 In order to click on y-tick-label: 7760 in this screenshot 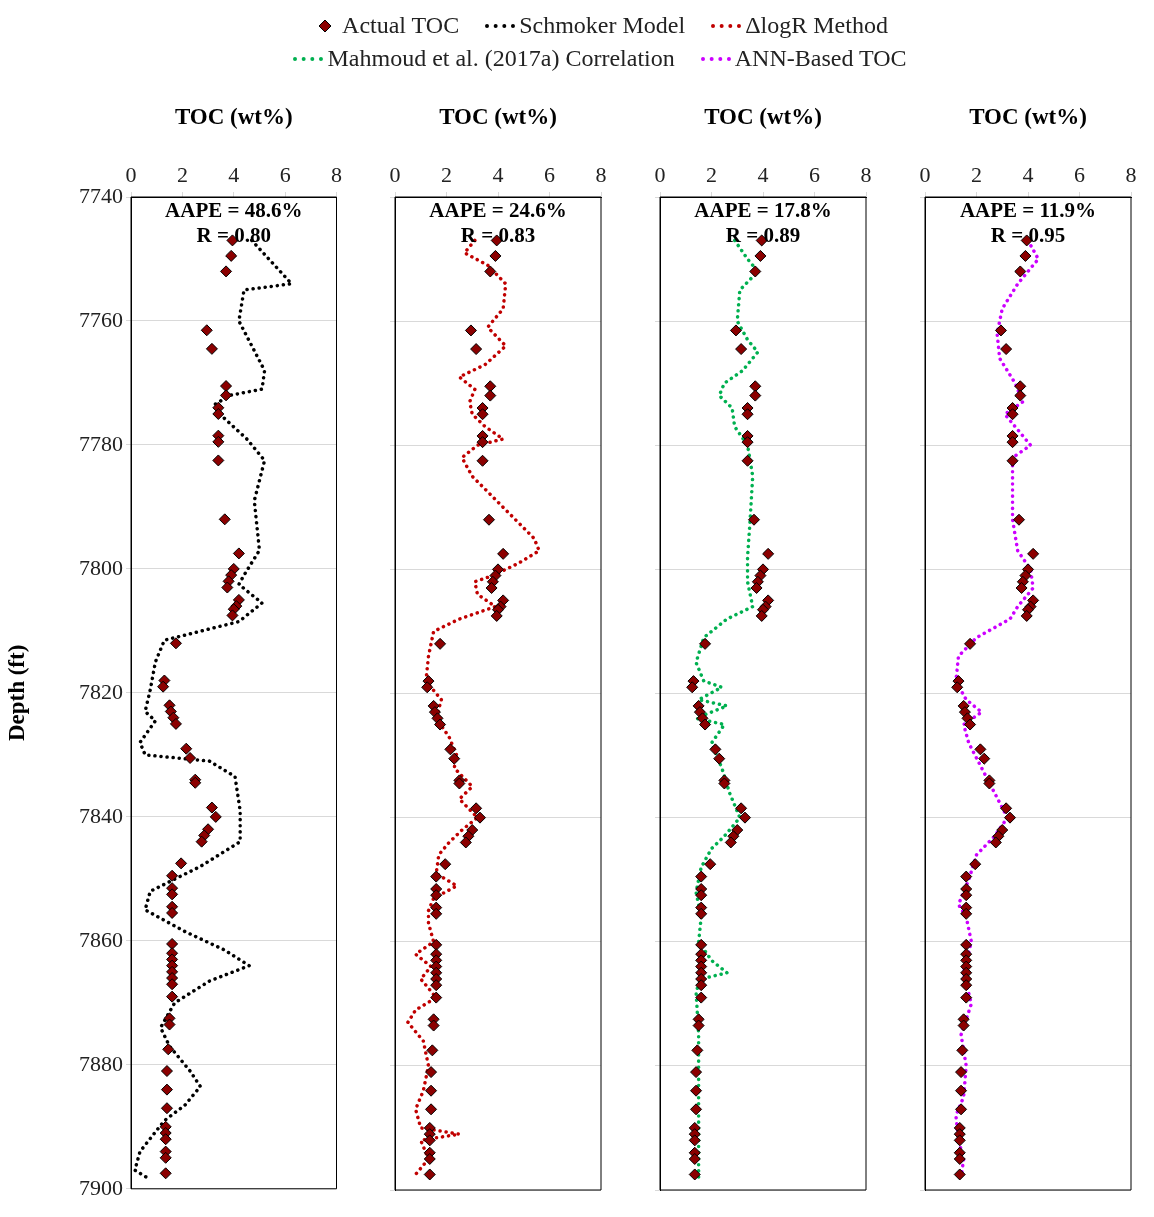, I will do `click(101, 319)`.